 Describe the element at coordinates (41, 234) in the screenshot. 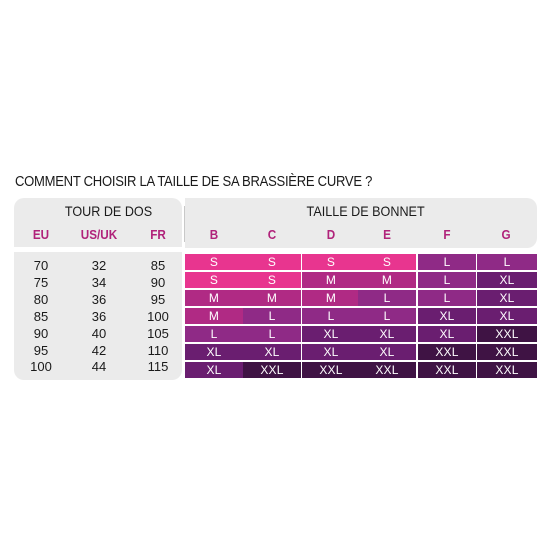

I see `column-header-eu: EU` at that location.